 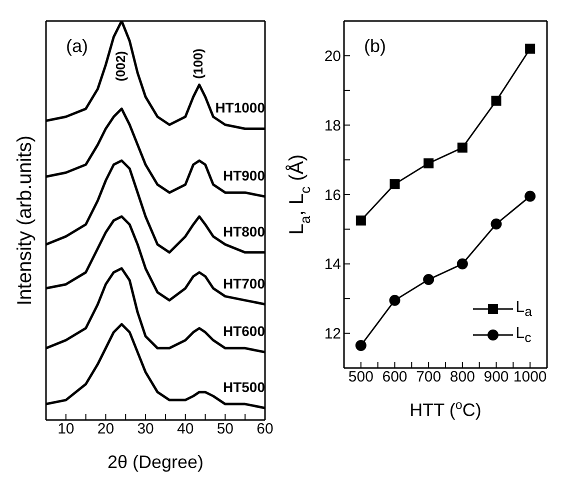 I want to click on x-tick-label: 600, so click(x=395, y=377).